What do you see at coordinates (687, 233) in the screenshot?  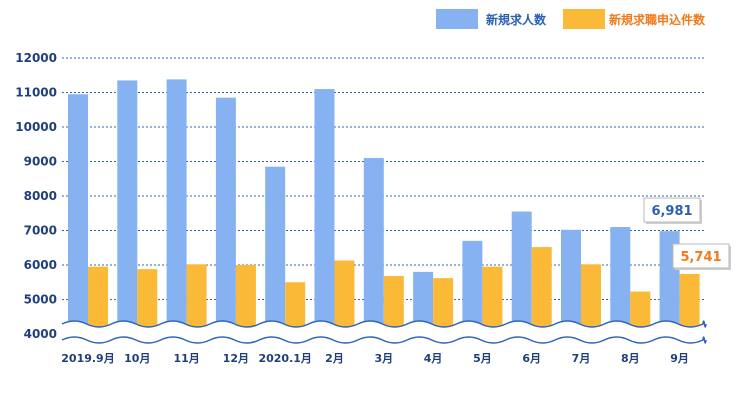 I see `callouts: 6,981 5,741` at bounding box center [687, 233].